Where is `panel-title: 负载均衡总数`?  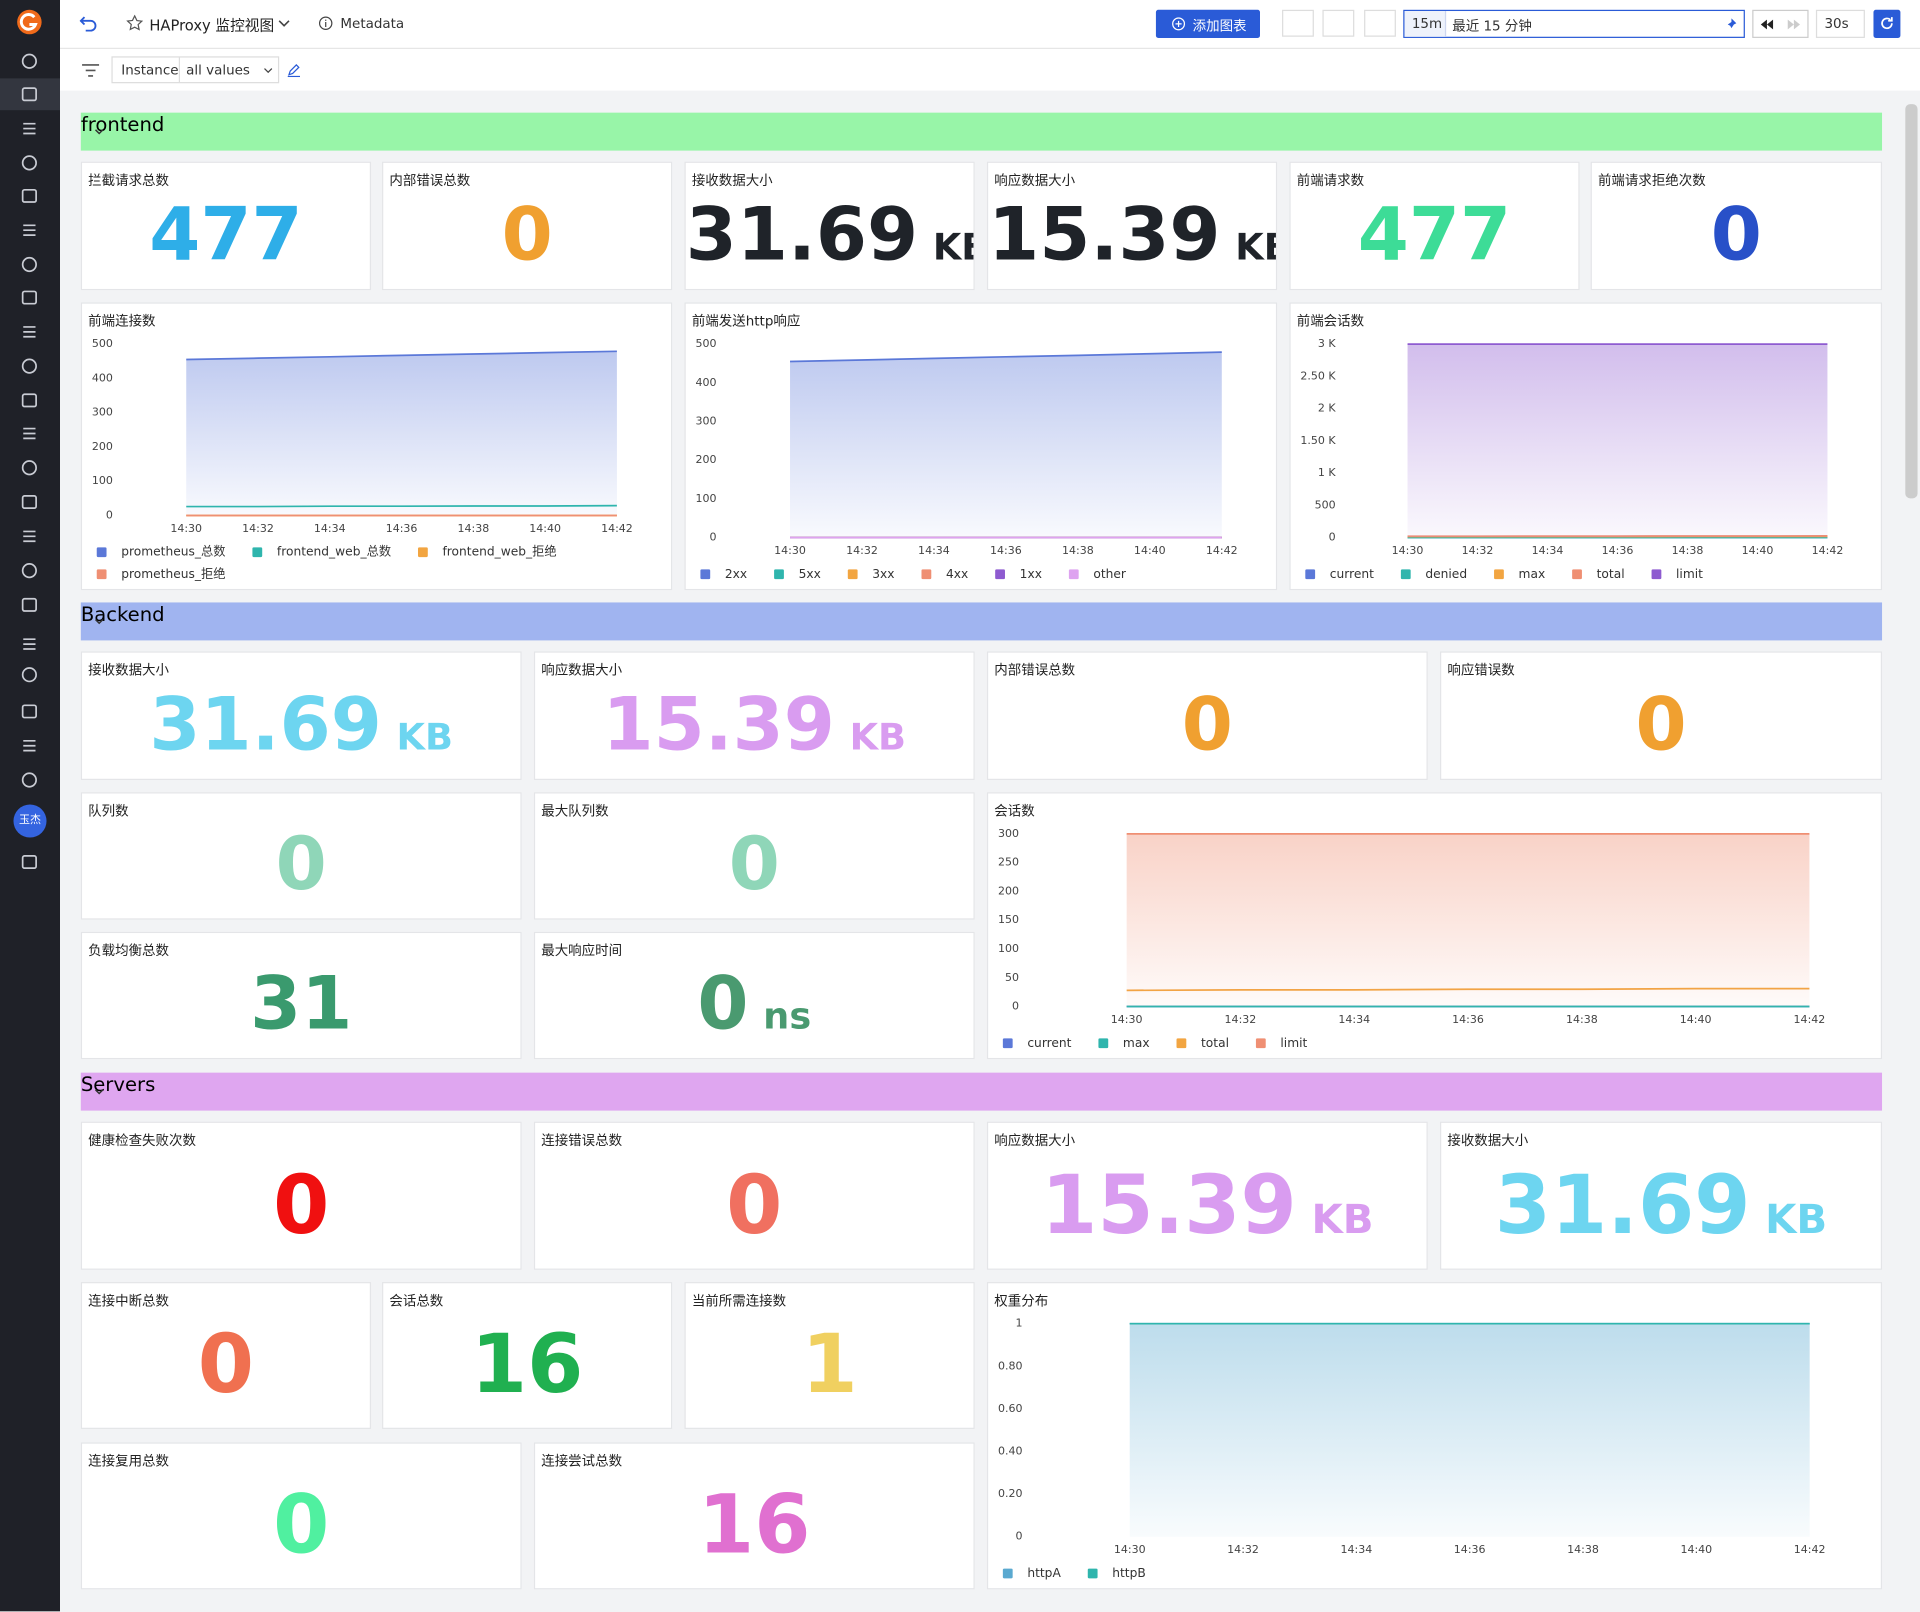
panel-title: 负载均衡总数 is located at coordinates (128, 950).